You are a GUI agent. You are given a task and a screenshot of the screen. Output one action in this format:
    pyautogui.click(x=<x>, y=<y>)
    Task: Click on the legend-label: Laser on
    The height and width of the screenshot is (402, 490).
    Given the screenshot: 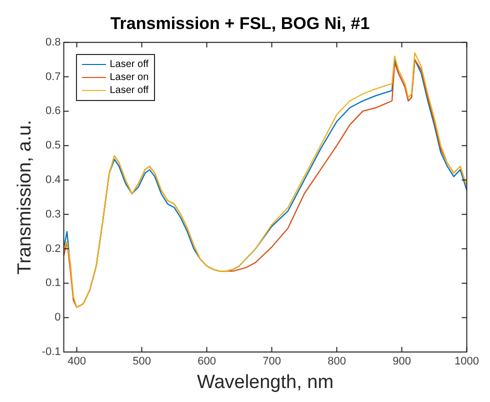 What is the action you would take?
    pyautogui.click(x=129, y=77)
    